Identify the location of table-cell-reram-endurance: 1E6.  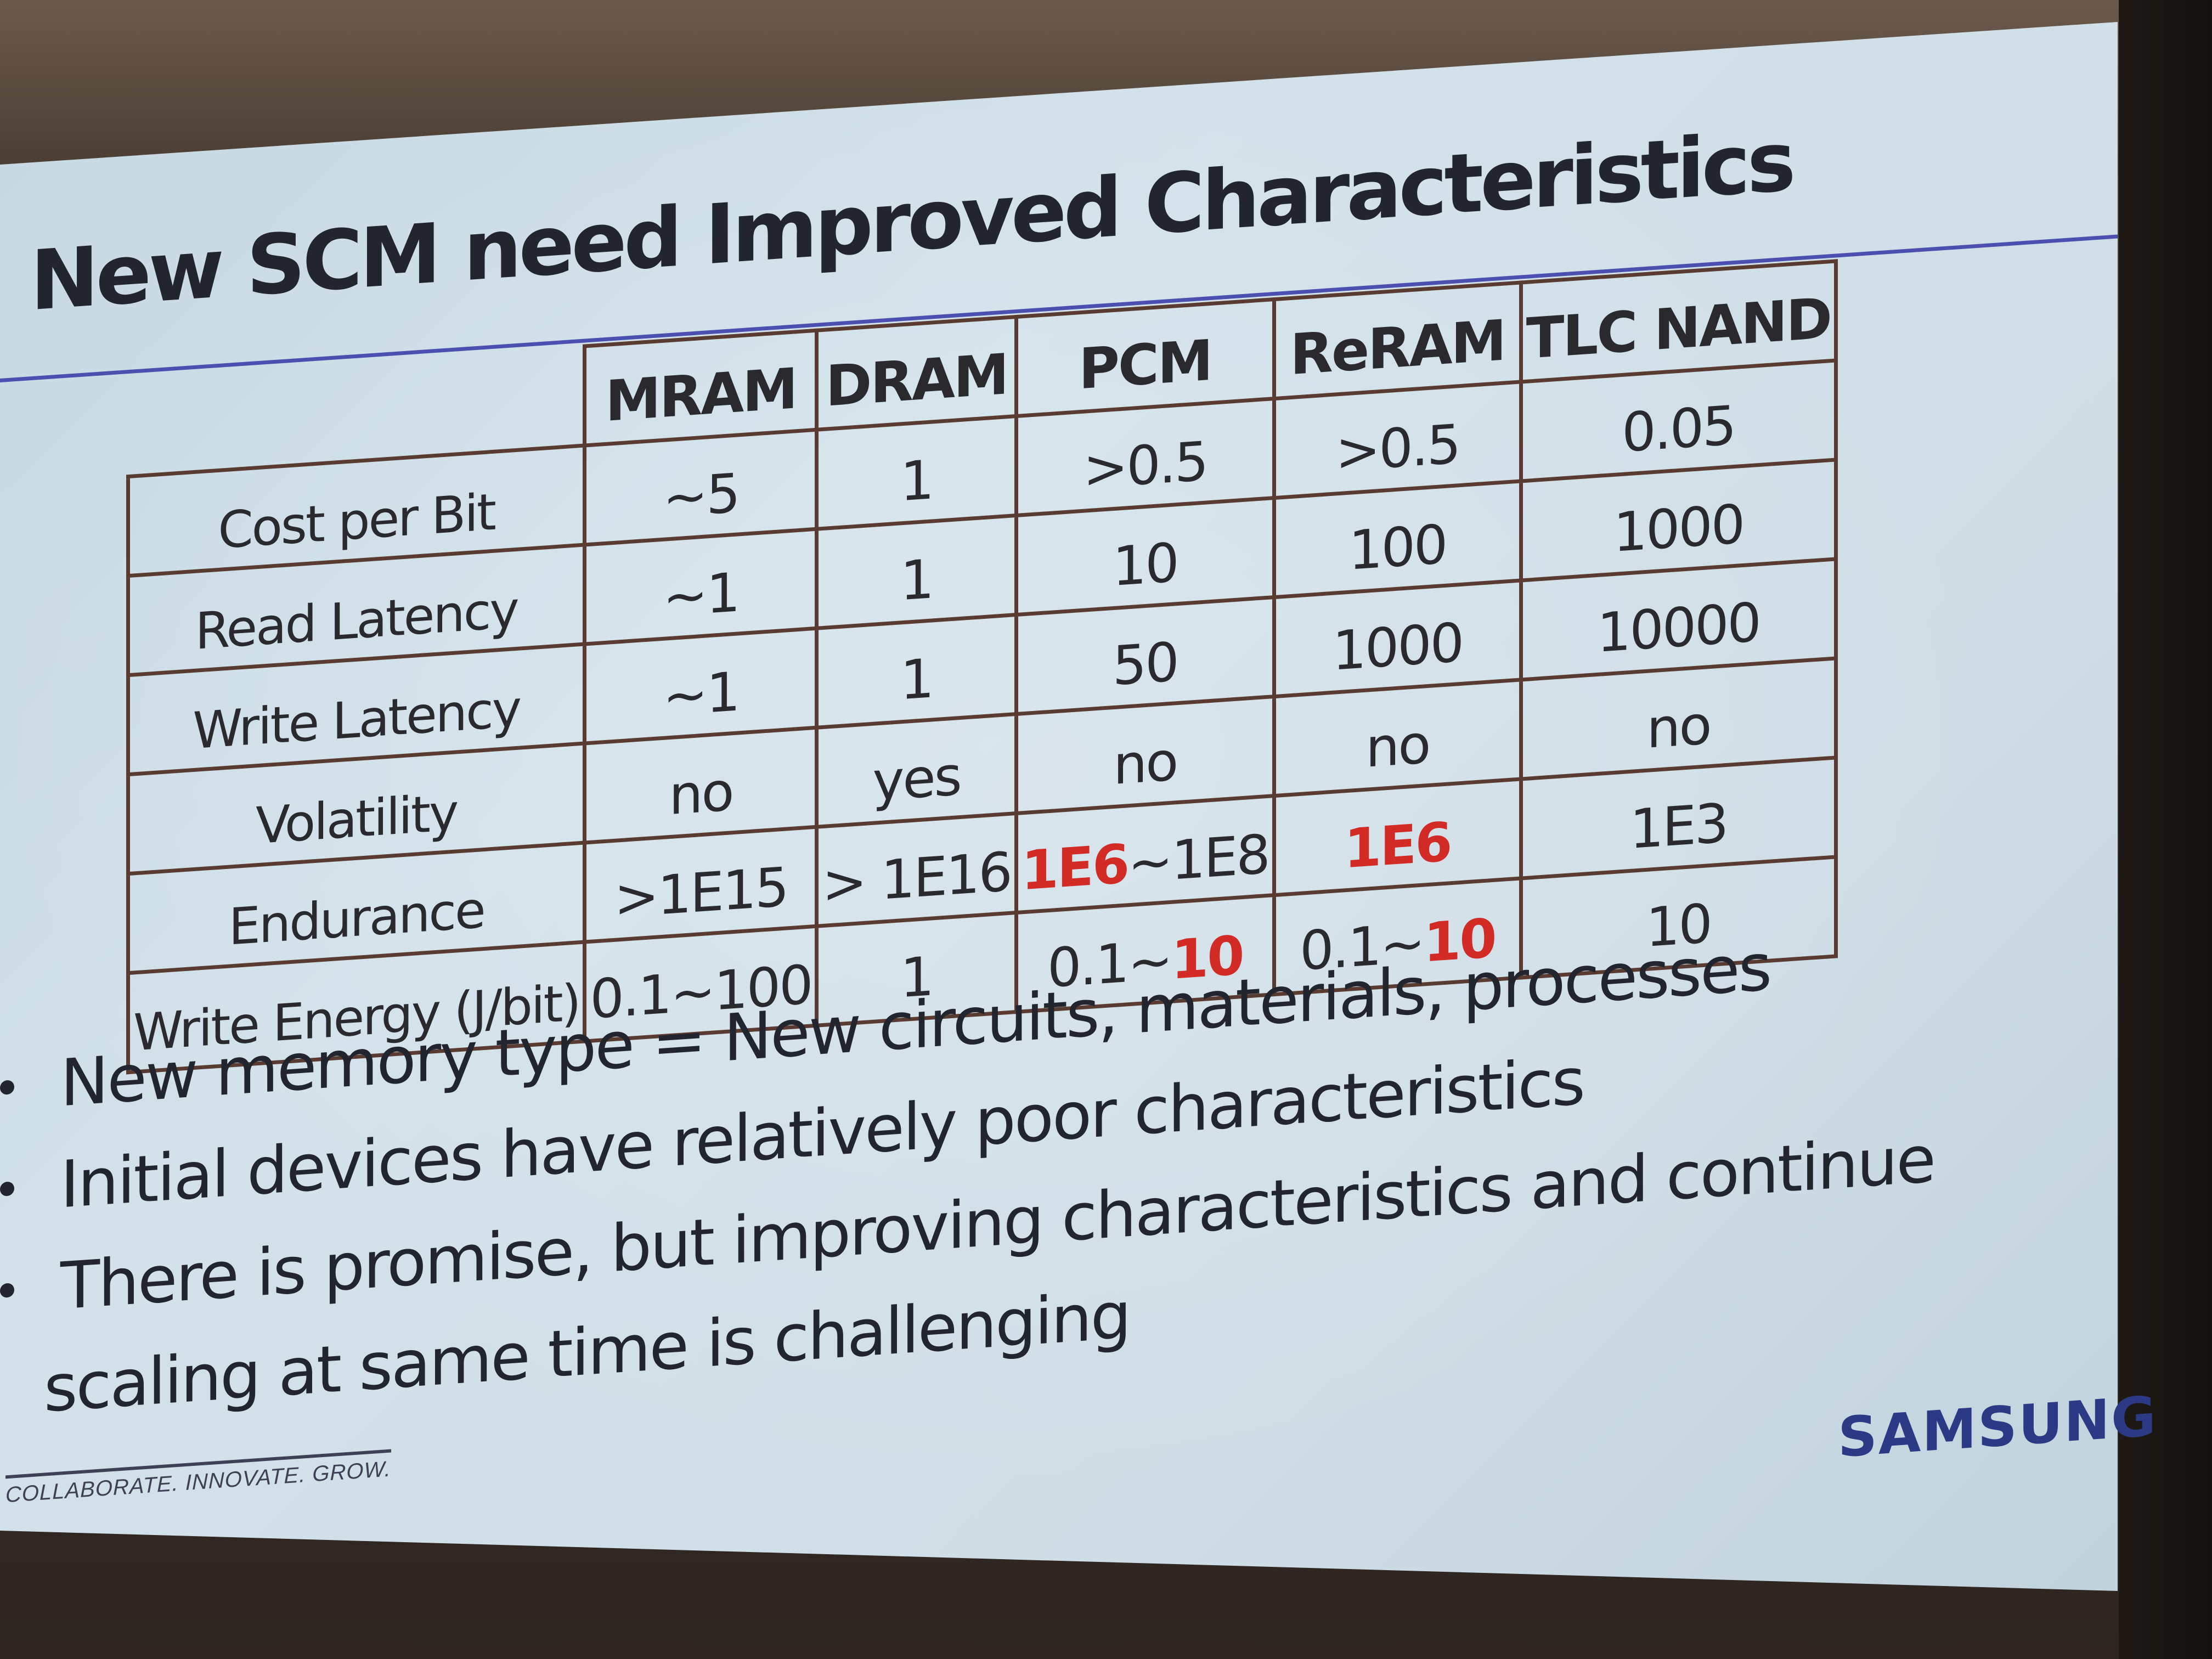
(1397, 837).